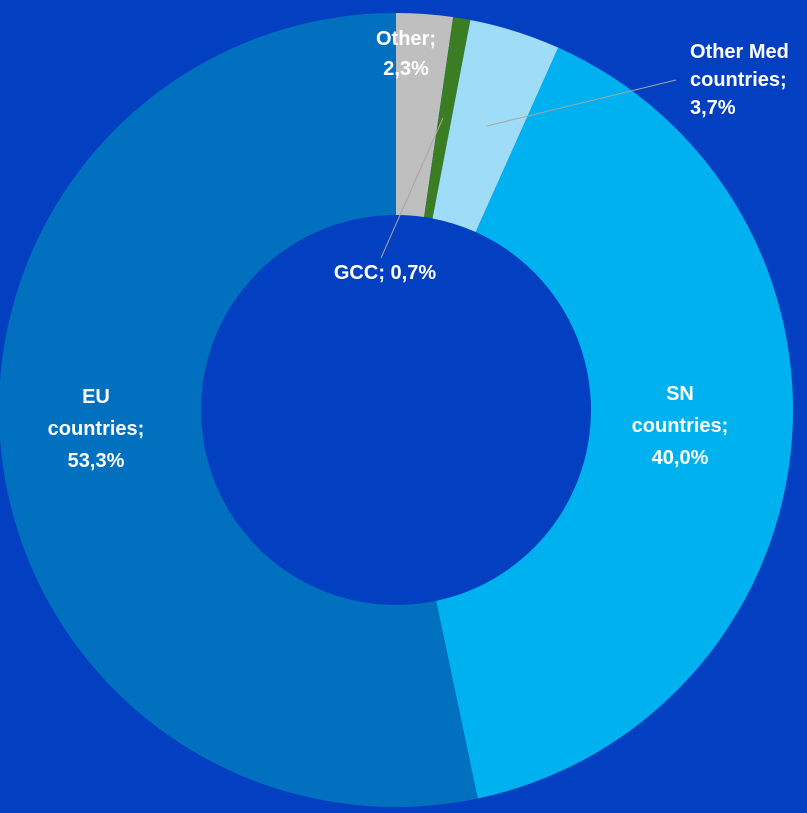  I want to click on slice-other, so click(425, 115).